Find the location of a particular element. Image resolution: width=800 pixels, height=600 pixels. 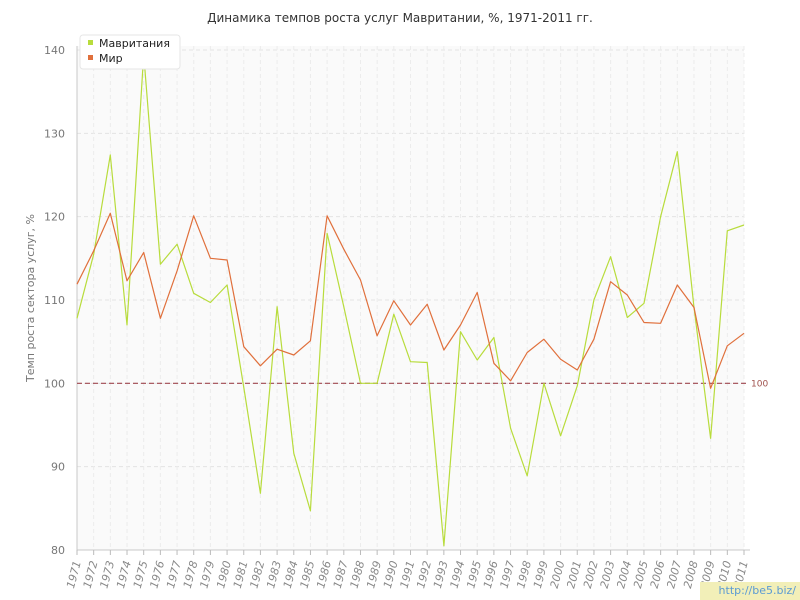

legend: Мавритания Мир is located at coordinates (130, 52).